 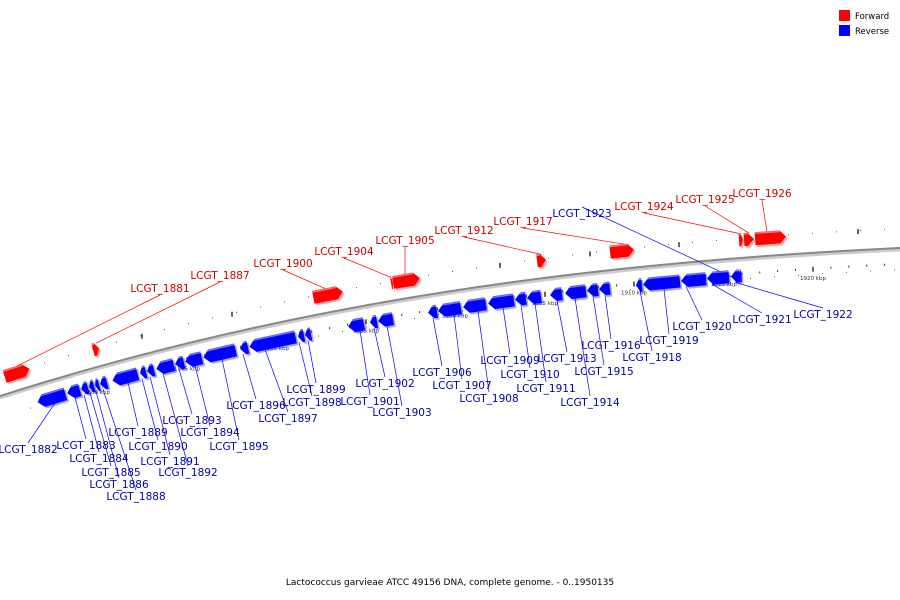 I want to click on gene-label: LCGT_1892, so click(x=187, y=473).